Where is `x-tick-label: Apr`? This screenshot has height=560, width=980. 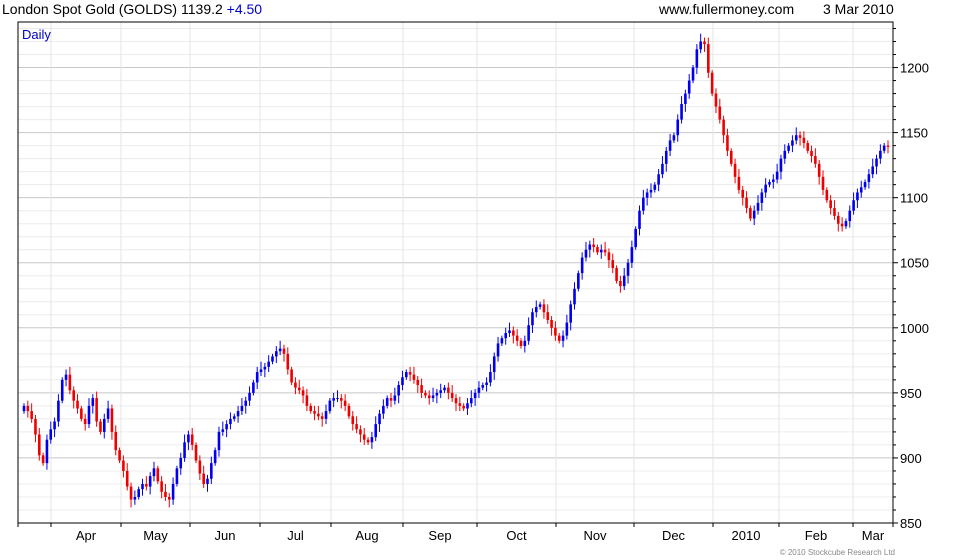 x-tick-label: Apr is located at coordinates (86, 535).